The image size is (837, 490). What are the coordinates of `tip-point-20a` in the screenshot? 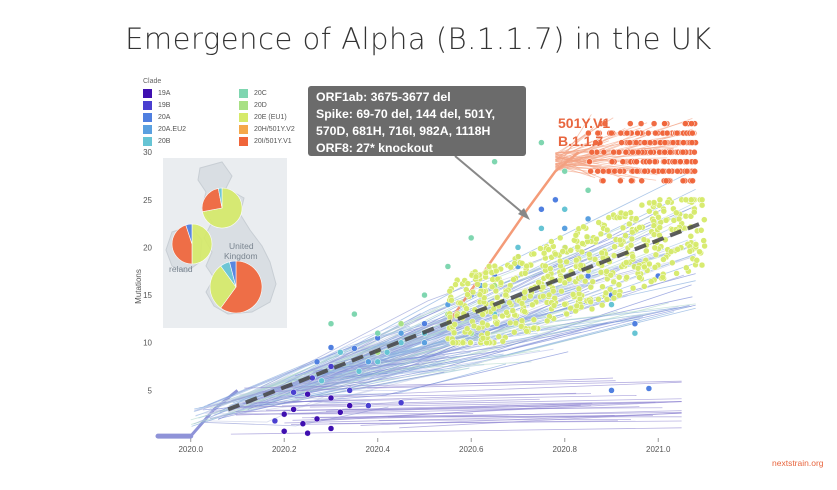 It's located at (317, 362).